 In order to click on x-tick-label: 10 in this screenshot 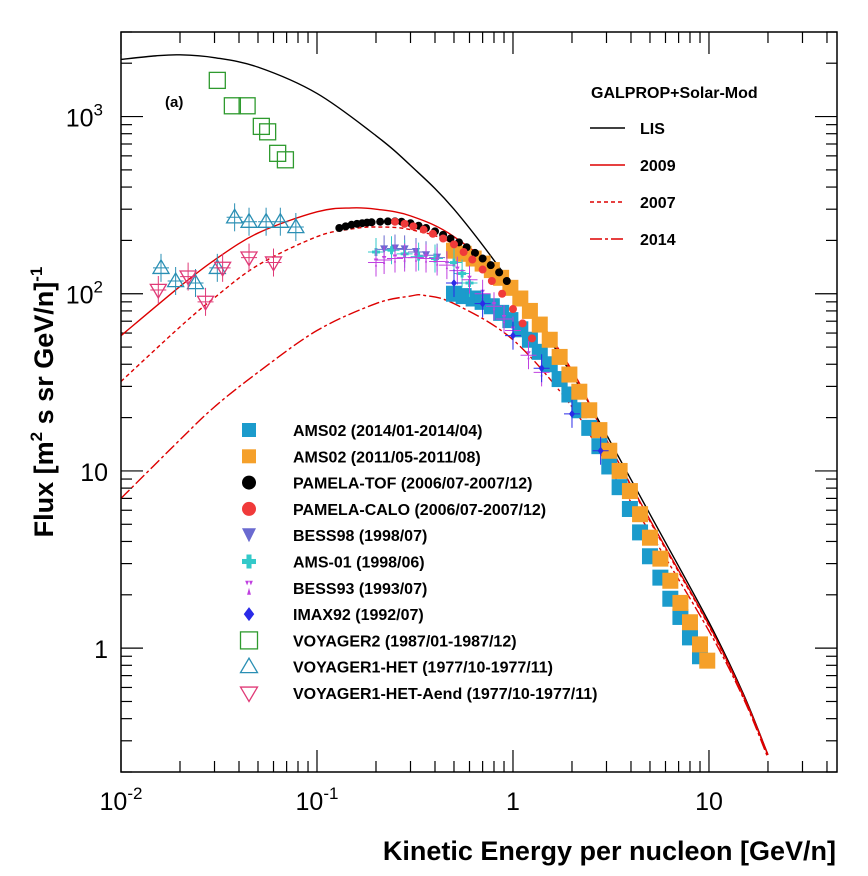, I will do `click(709, 802)`.